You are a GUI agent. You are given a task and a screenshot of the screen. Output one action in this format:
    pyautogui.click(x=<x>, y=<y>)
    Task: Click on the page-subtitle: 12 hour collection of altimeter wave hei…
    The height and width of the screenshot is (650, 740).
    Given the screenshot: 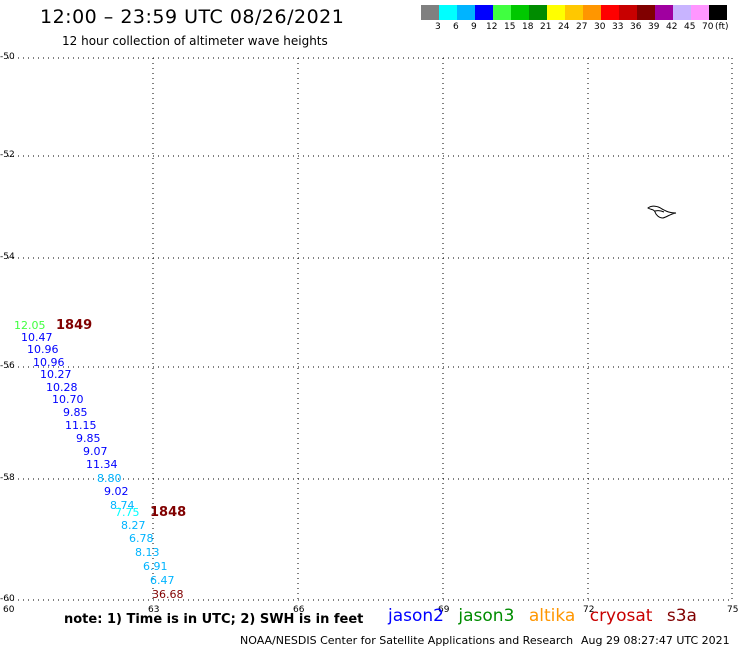 What is the action you would take?
    pyautogui.click(x=195, y=41)
    